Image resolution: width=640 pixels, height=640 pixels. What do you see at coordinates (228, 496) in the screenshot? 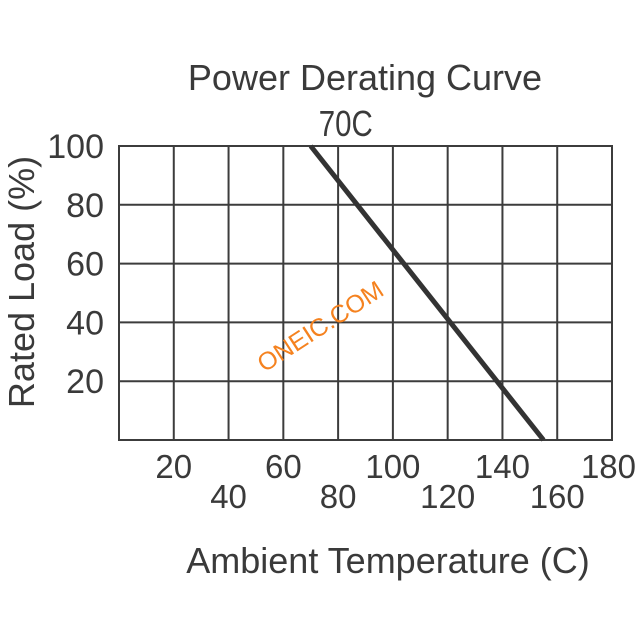
I see `x-tick-label-40: 40` at bounding box center [228, 496].